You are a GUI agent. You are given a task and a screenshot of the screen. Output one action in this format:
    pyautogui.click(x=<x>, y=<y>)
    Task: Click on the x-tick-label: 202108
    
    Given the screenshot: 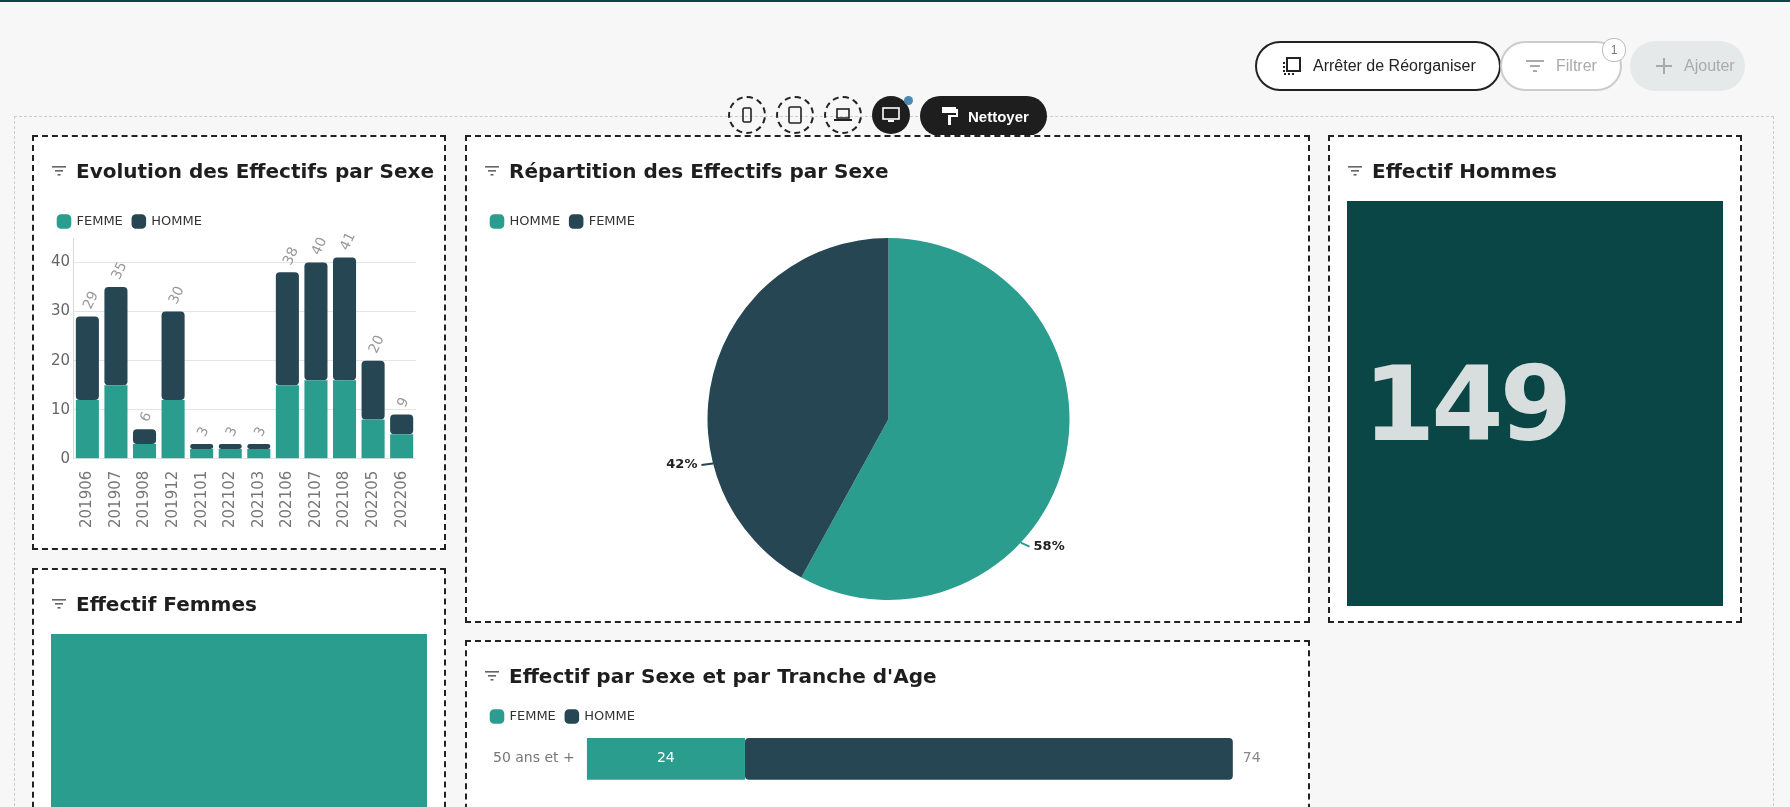 What is the action you would take?
    pyautogui.click(x=343, y=499)
    